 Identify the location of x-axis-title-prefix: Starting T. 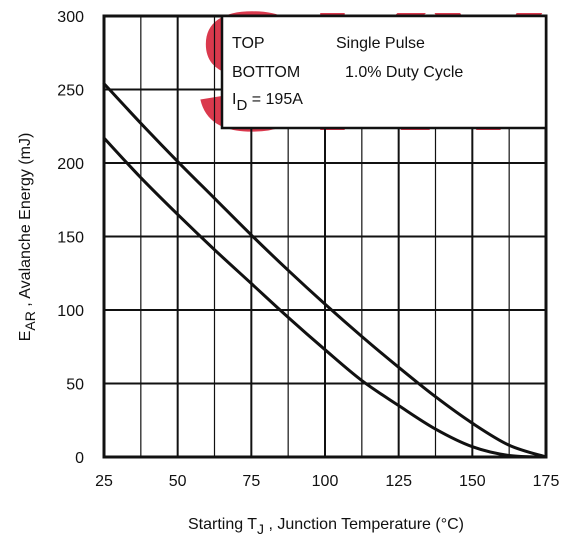
(222, 524).